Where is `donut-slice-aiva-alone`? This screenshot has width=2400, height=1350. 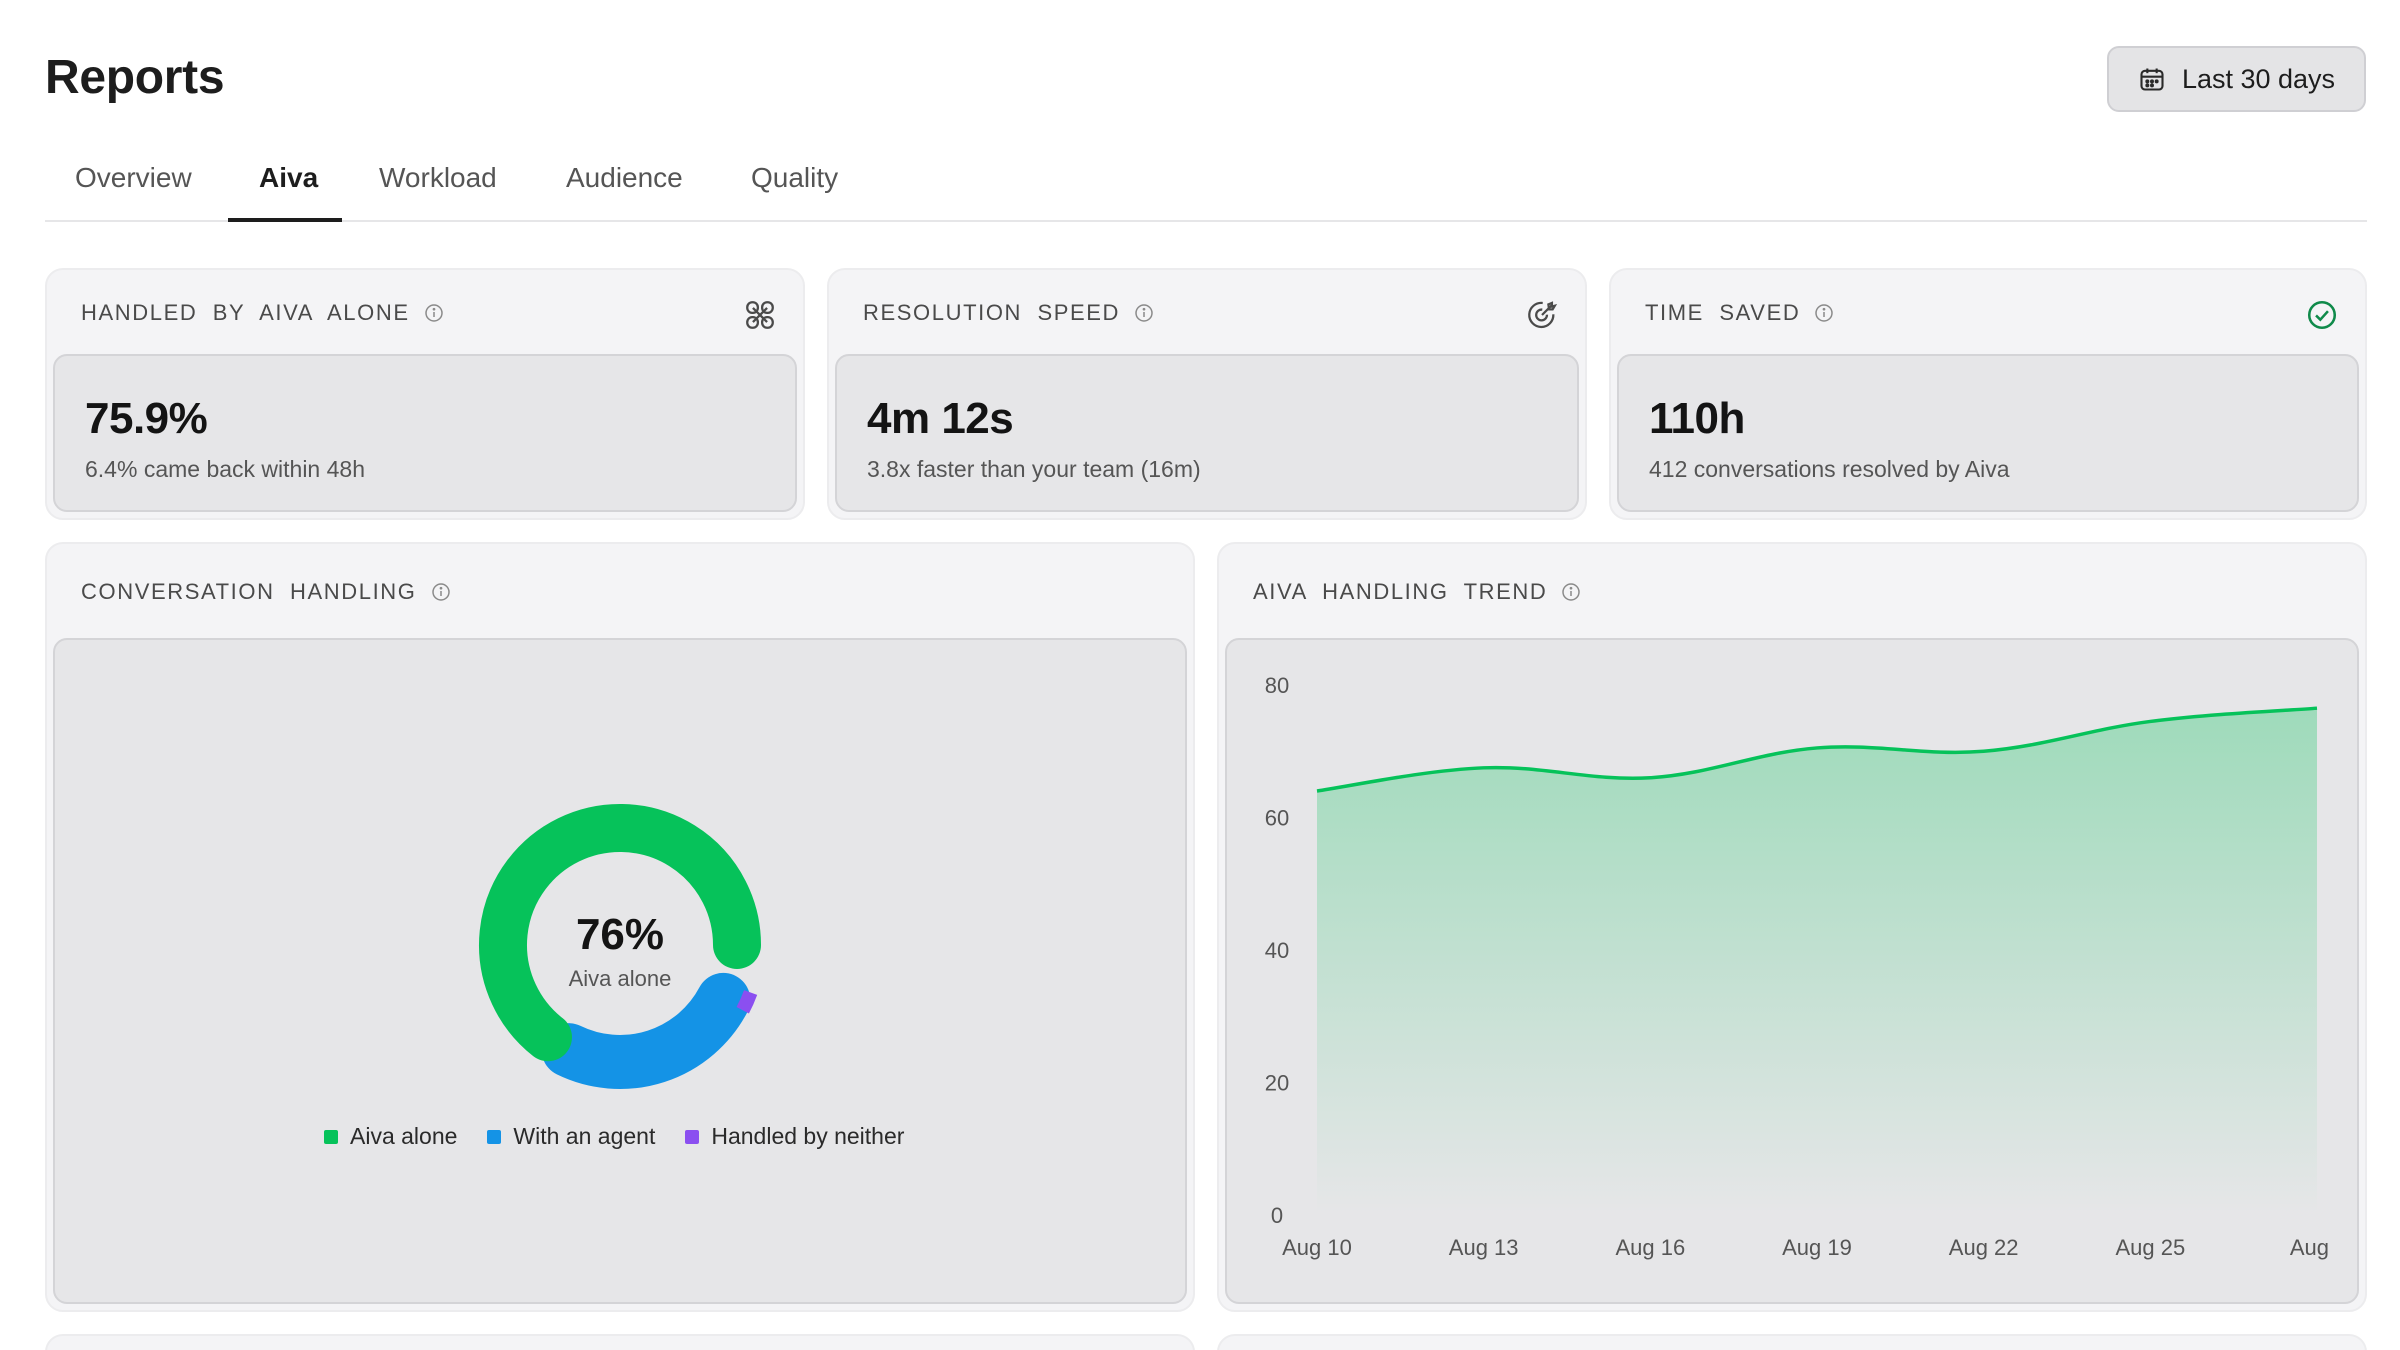 donut-slice-aiva-alone is located at coordinates (620, 933).